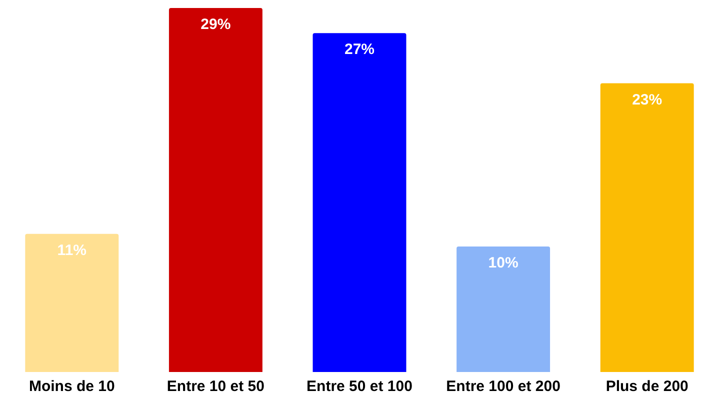  What do you see at coordinates (359, 49) in the screenshot?
I see `data-label: 27%` at bounding box center [359, 49].